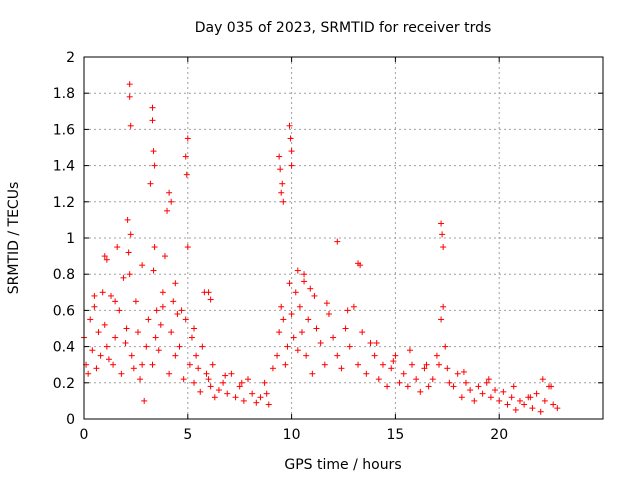 The image size is (640, 480). What do you see at coordinates (64, 239) in the screenshot?
I see `y-tick-labels: 0 0.2 0.4 0.6 0.8 1 1.2 1.4 1.6 1.8 2` at bounding box center [64, 239].